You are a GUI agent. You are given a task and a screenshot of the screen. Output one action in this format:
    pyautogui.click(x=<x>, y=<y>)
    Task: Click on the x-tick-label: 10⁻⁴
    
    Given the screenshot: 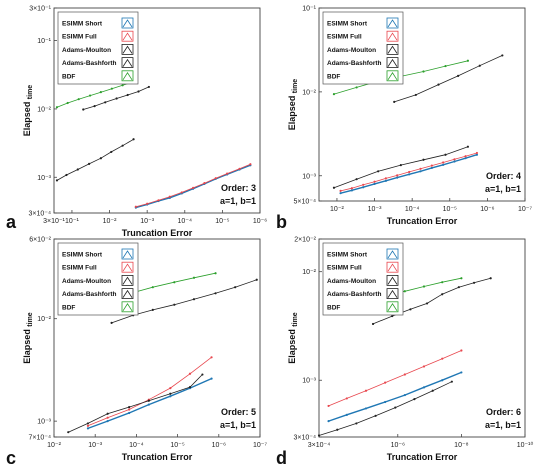 What is the action you would take?
    pyautogui.click(x=185, y=221)
    